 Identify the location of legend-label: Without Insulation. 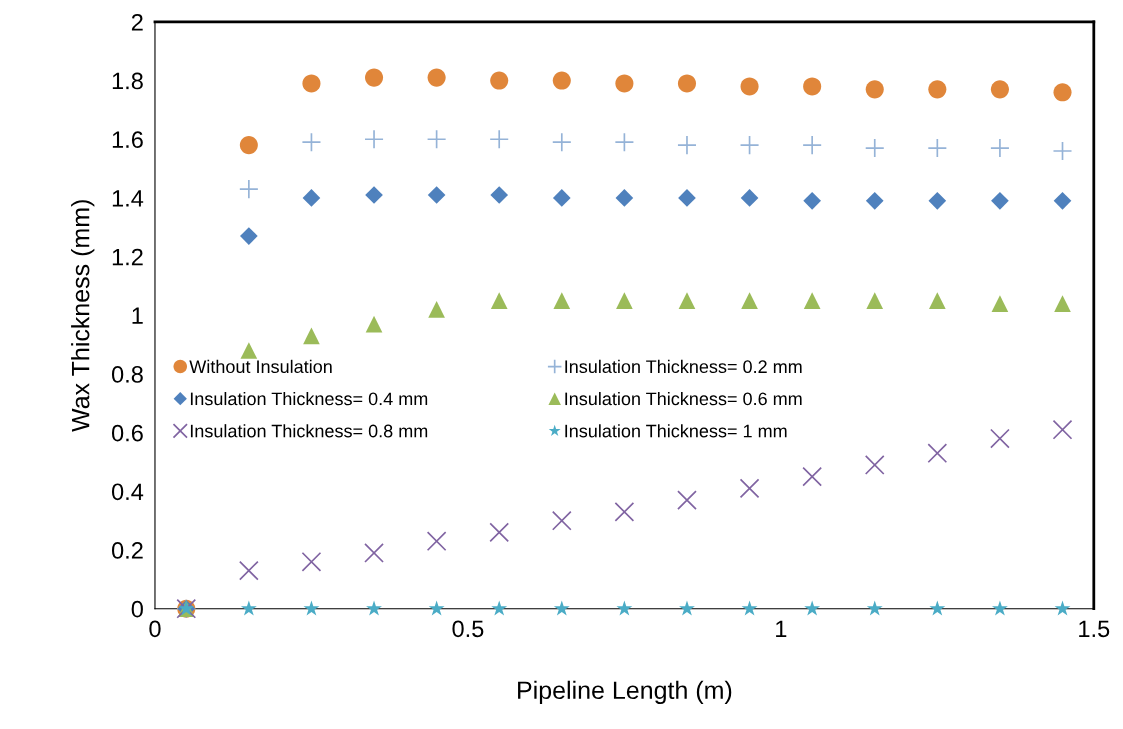
(260, 366).